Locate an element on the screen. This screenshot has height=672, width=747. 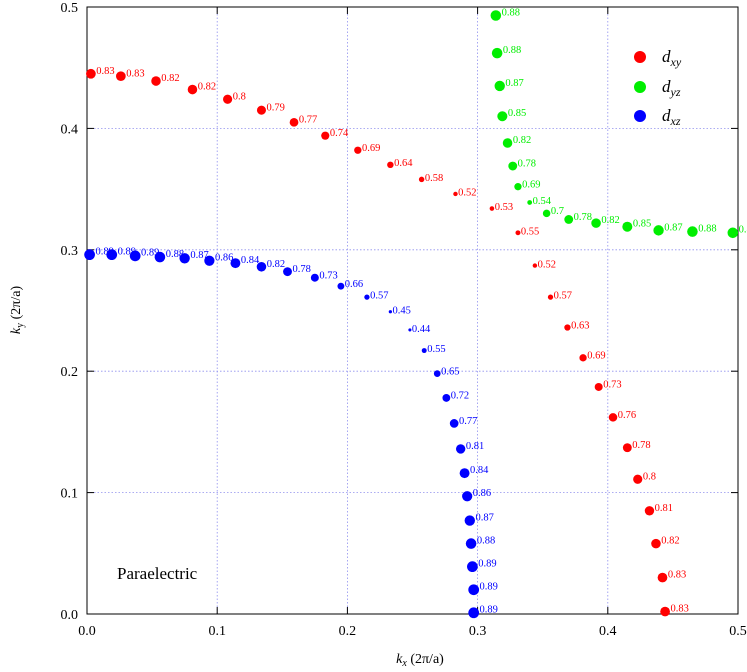
point-label-dyz: 0.85 is located at coordinates (642, 224).